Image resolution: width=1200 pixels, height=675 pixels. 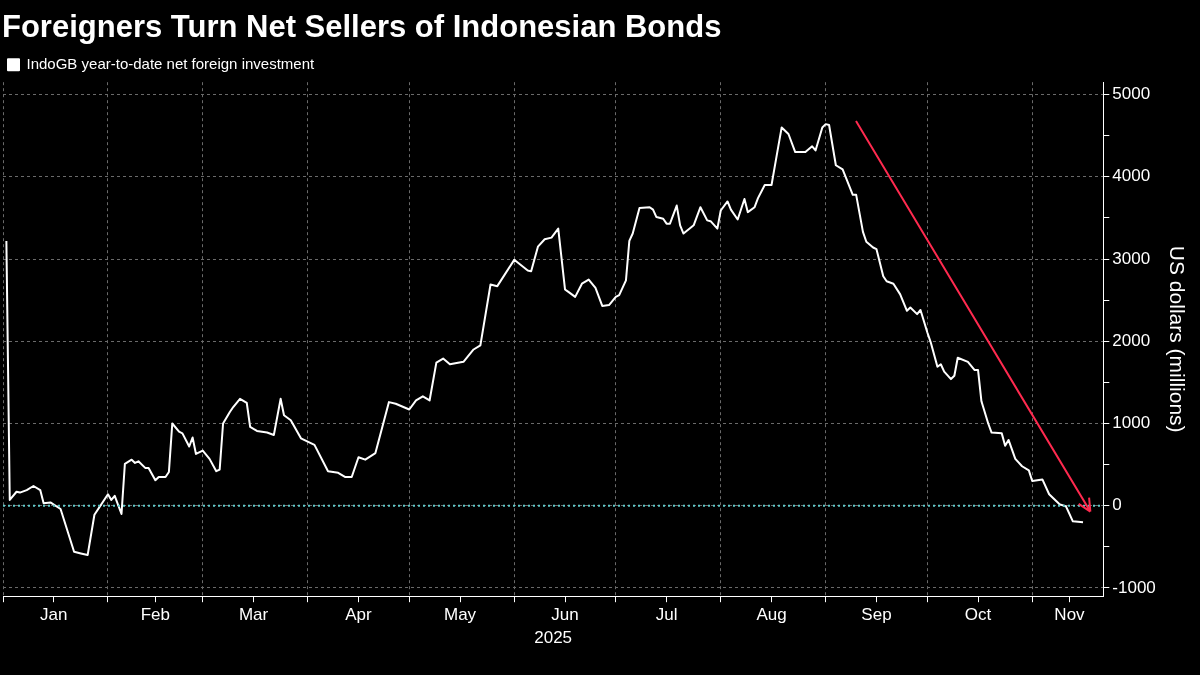 I want to click on x-axis-title: 2025, so click(x=553, y=638).